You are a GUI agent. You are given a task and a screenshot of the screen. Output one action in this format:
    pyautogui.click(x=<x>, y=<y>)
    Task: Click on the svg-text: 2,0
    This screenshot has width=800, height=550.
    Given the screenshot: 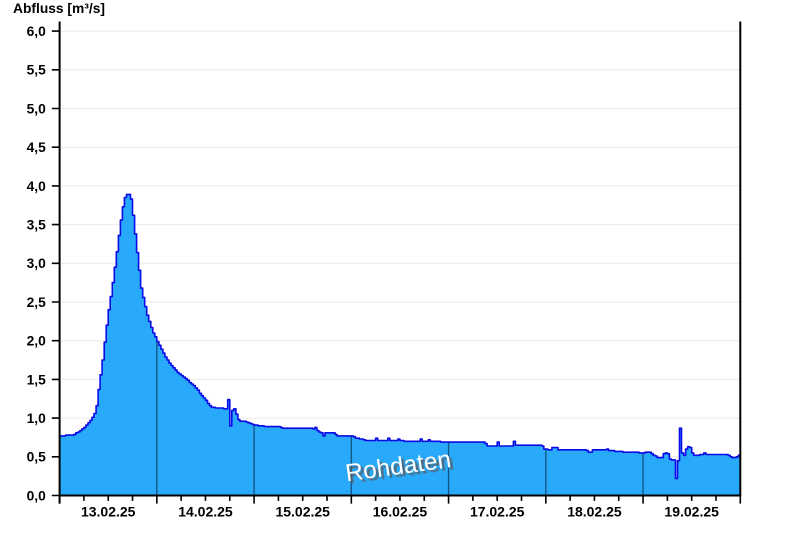 What is the action you would take?
    pyautogui.click(x=37, y=341)
    